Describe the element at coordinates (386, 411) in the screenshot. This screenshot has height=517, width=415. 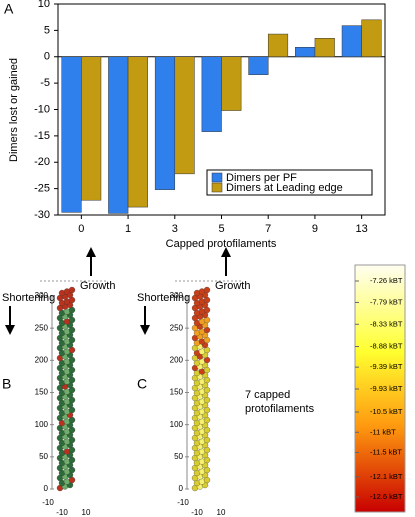
I see `colorbar-label: -10.5 kBT` at that location.